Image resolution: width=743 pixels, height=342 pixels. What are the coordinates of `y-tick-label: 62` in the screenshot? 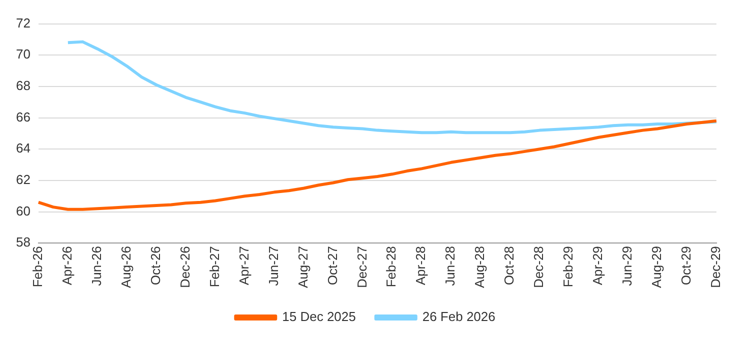 It's located at (23, 180).